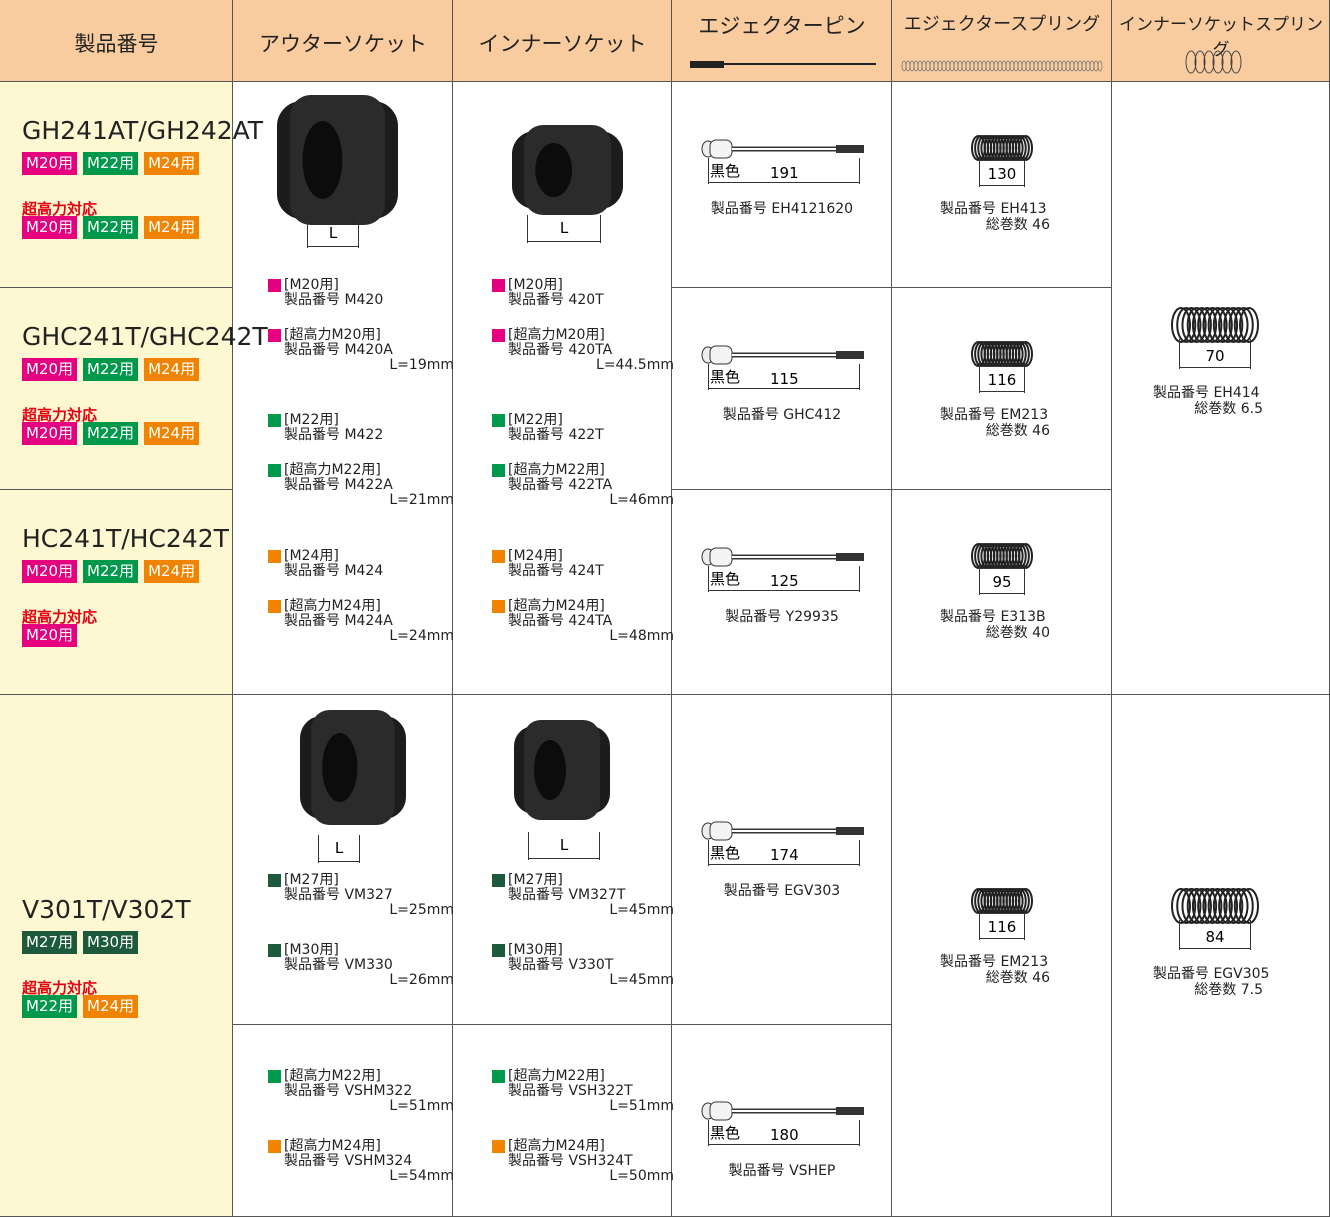 This screenshot has width=1330, height=1217. What do you see at coordinates (535, 285) in the screenshot?
I see `size-text: [M20用]` at bounding box center [535, 285].